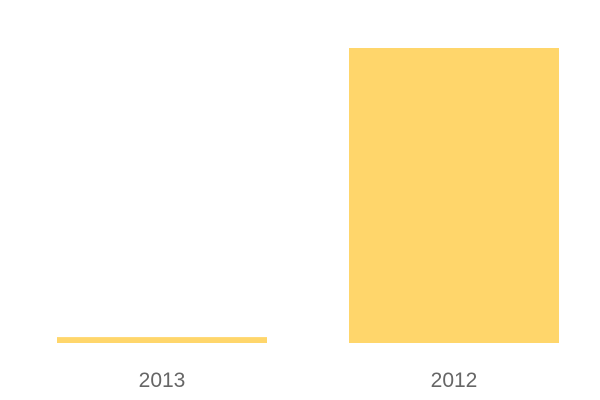 The height and width of the screenshot is (400, 600). What do you see at coordinates (162, 380) in the screenshot?
I see `x-tick-label: 2013` at bounding box center [162, 380].